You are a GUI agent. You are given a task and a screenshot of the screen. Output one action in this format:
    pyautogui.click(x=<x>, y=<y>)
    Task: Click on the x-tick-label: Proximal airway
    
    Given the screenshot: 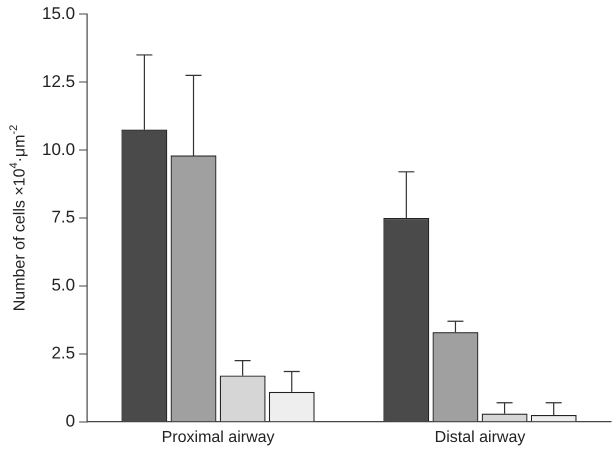 What is the action you would take?
    pyautogui.click(x=218, y=437)
    